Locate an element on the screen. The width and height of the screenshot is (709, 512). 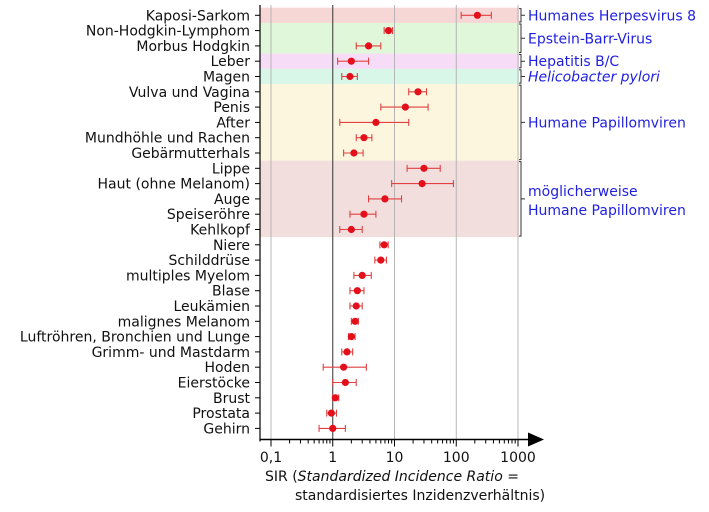
group-label: Helicobacter pylori is located at coordinates (594, 78).